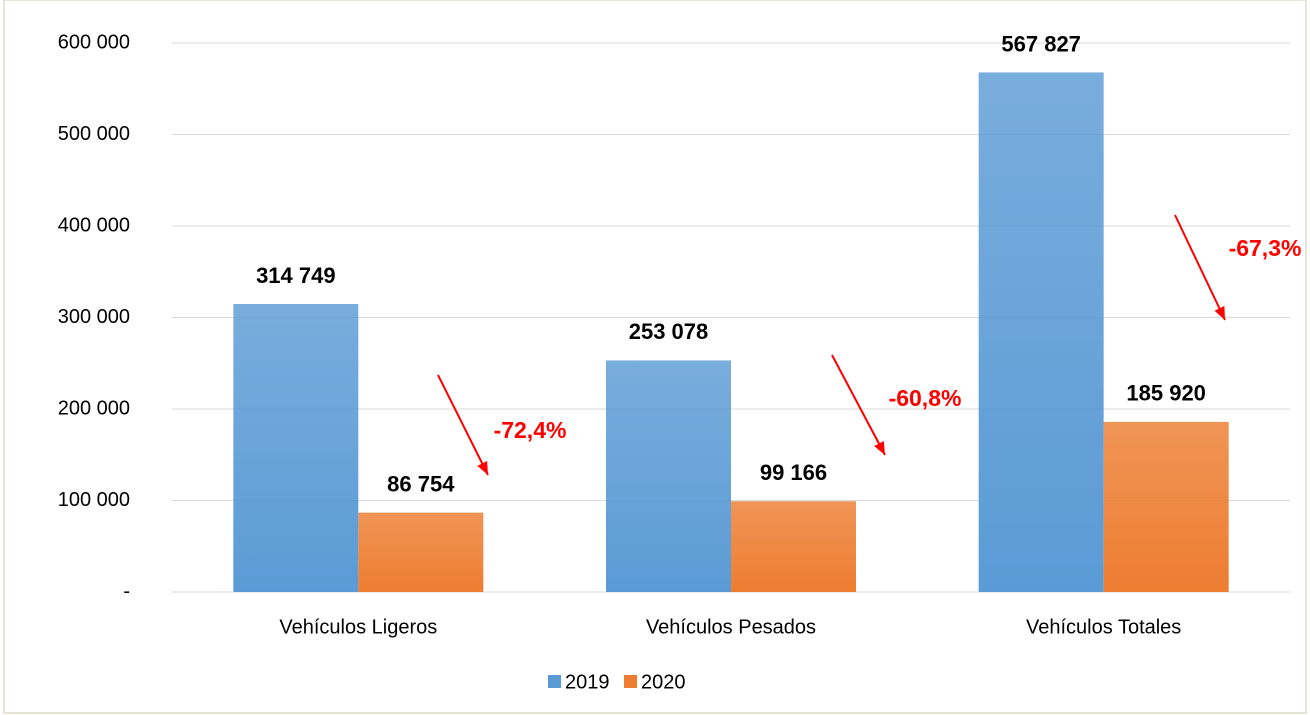  What do you see at coordinates (1166, 393) in the screenshot?
I see `value-label: 185 920` at bounding box center [1166, 393].